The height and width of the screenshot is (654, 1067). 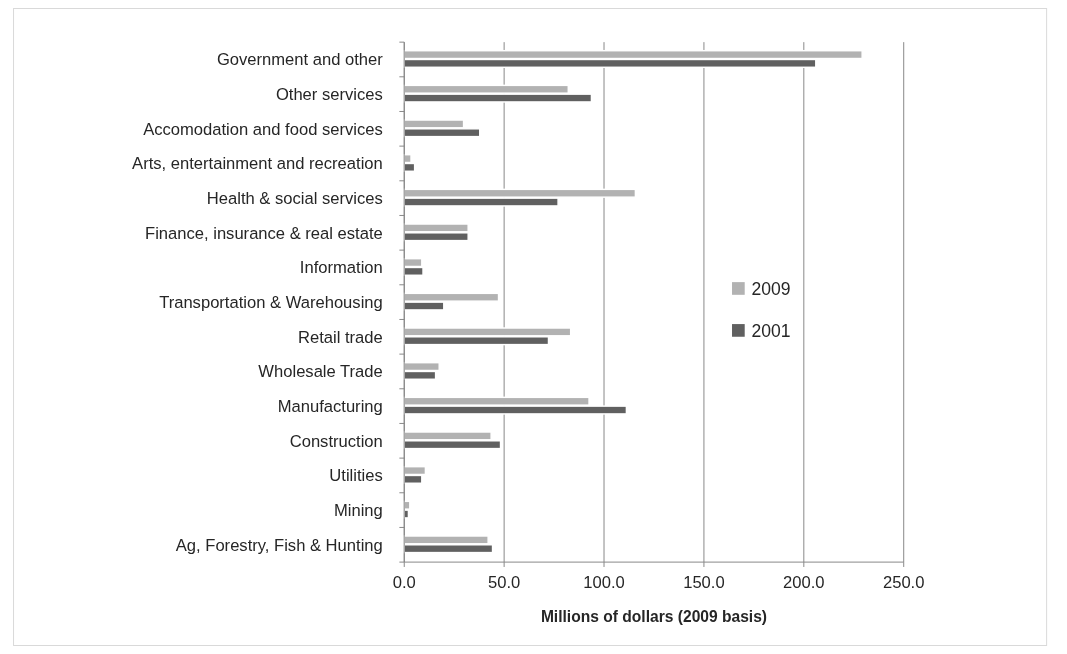 What do you see at coordinates (329, 94) in the screenshot?
I see `y-tick-label: Other services` at bounding box center [329, 94].